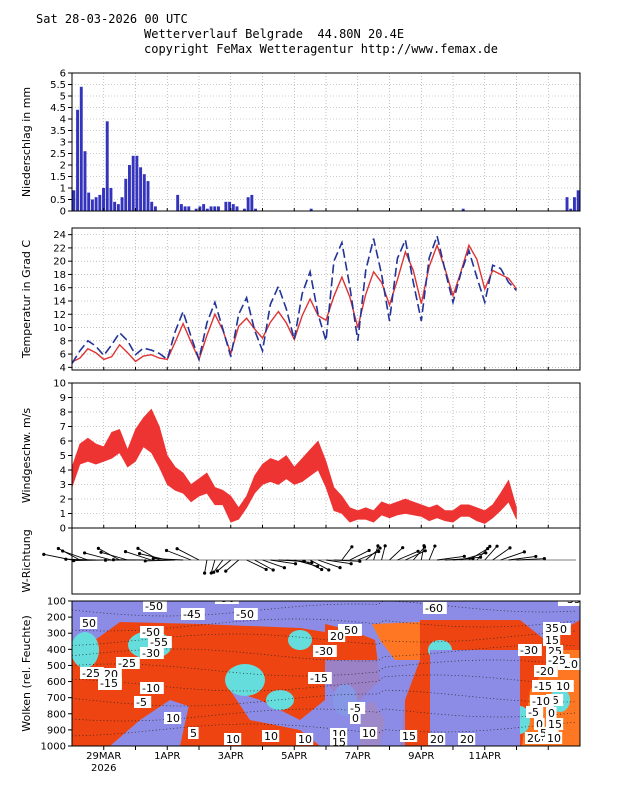 The image size is (618, 800). What do you see at coordinates (109, 683) in the screenshot?
I see `cloud-contour-label: -15` at bounding box center [109, 683].